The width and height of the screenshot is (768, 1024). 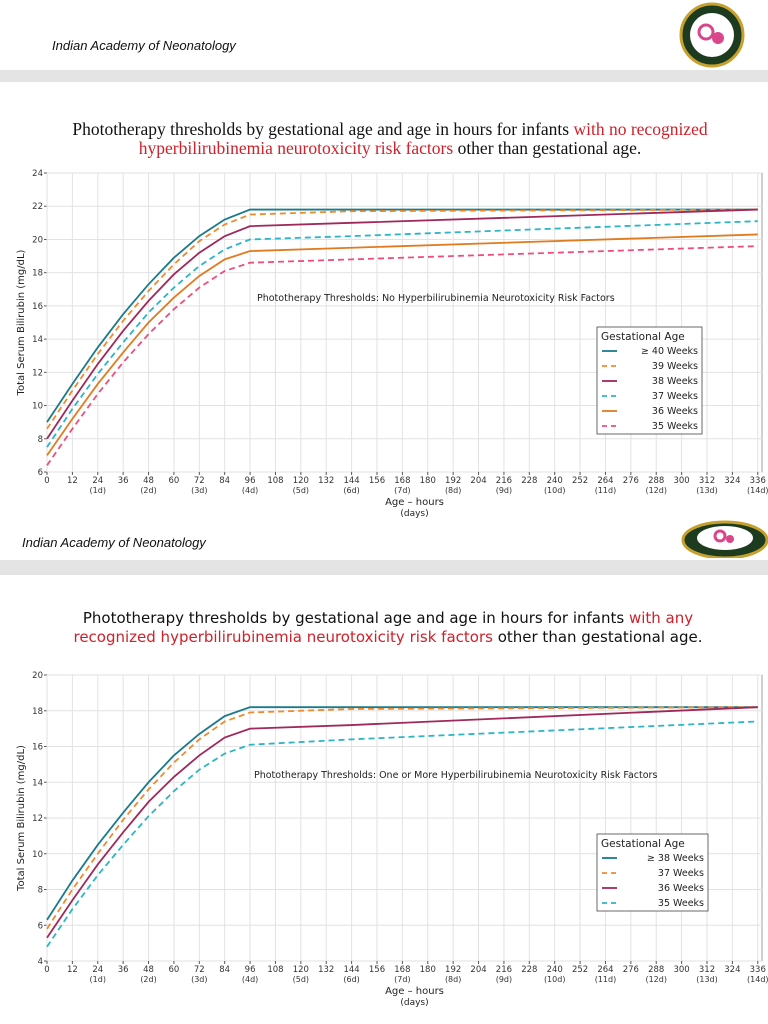 I want to click on y-tick-label: 4, so click(x=40, y=962).